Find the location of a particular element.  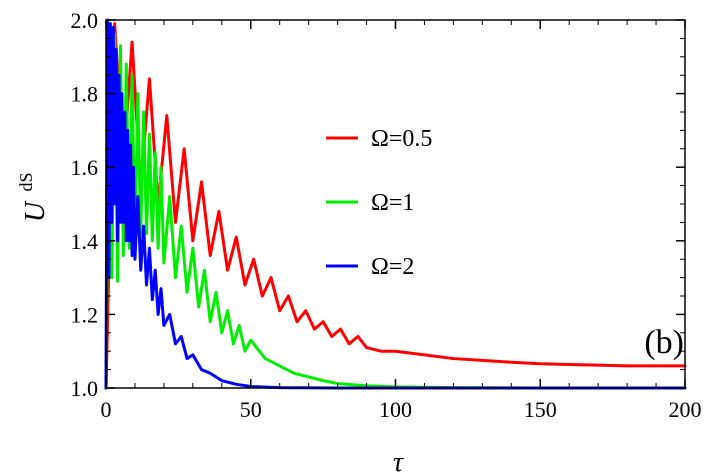

legend-label-1: Ω=0.5 is located at coordinates (401, 139).